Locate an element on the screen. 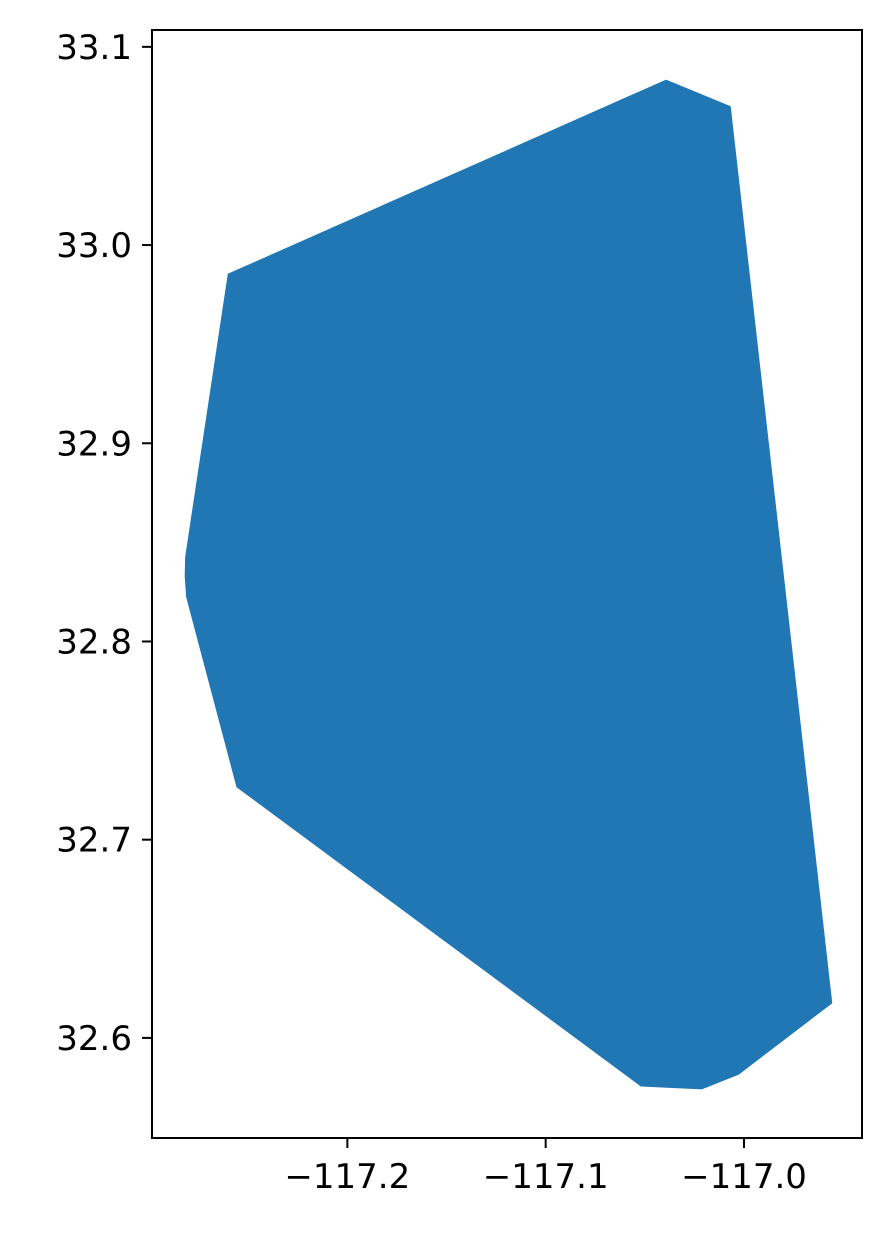  y-axis: 32.6 32.7 32.8 32.9 33.0 33.1 is located at coordinates (104, 543).